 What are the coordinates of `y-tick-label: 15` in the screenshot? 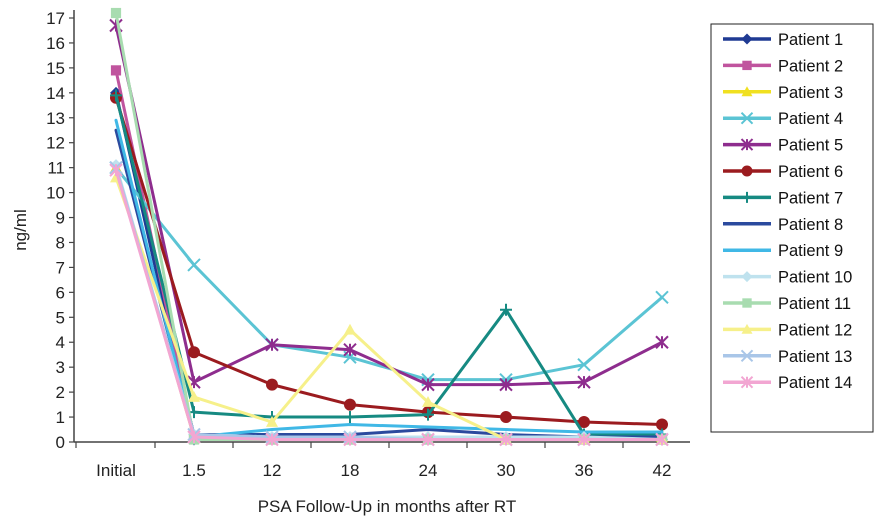 It's located at (55, 68).